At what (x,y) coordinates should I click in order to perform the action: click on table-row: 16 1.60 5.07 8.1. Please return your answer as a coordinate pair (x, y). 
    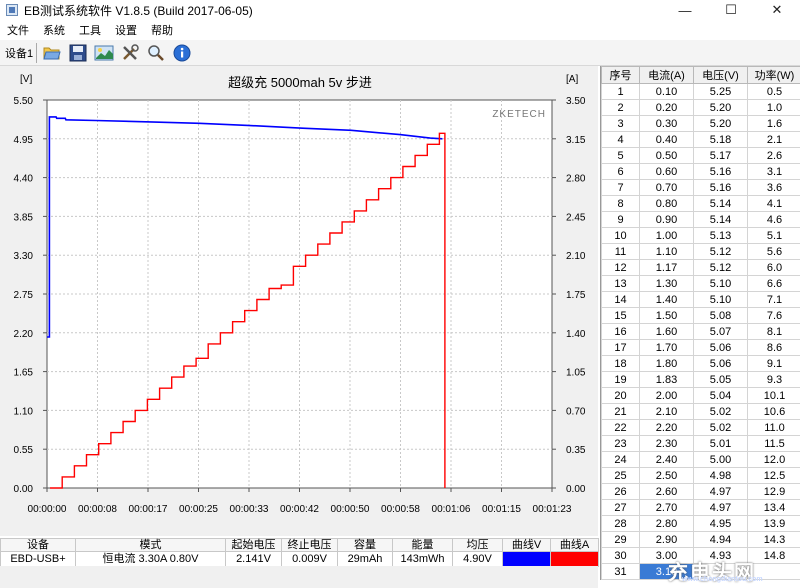
    Looking at the image, I should click on (700, 331).